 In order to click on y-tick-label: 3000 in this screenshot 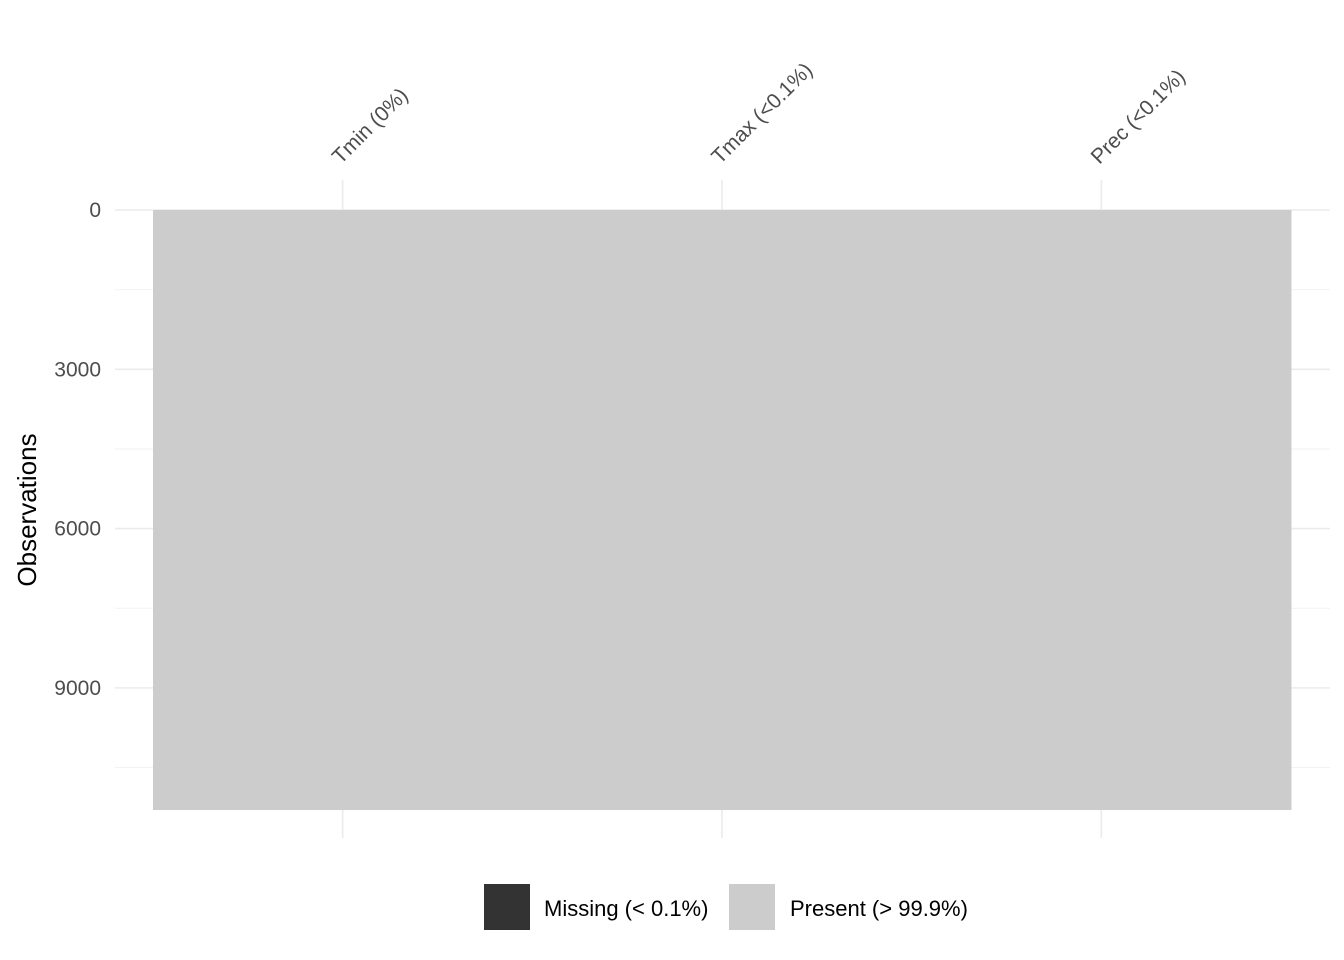, I will do `click(77, 369)`.